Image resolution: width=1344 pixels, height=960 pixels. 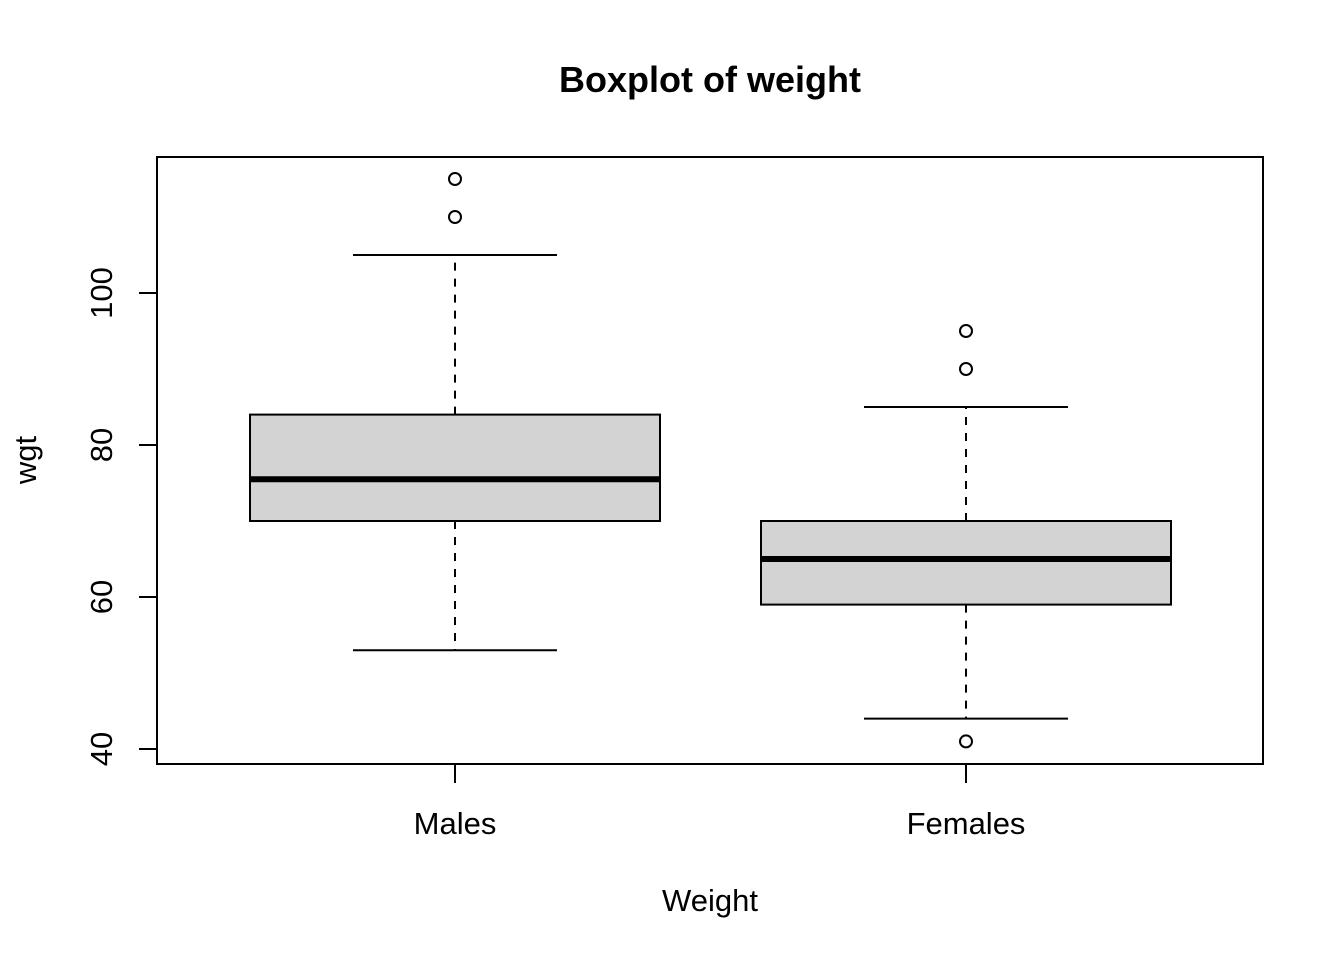 I want to click on x-axis-label: Weight, so click(x=710, y=900).